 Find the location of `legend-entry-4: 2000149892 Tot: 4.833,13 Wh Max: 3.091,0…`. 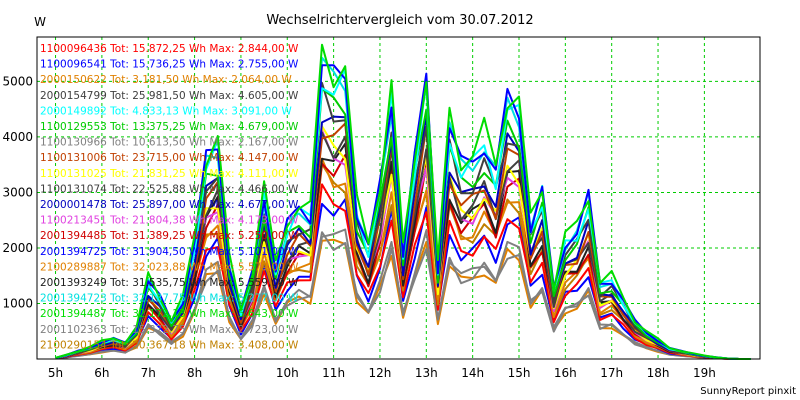

legend-entry-4: 2000149892 Tot: 4.833,13 Wh Max: 3.091,0… is located at coordinates (166, 111).